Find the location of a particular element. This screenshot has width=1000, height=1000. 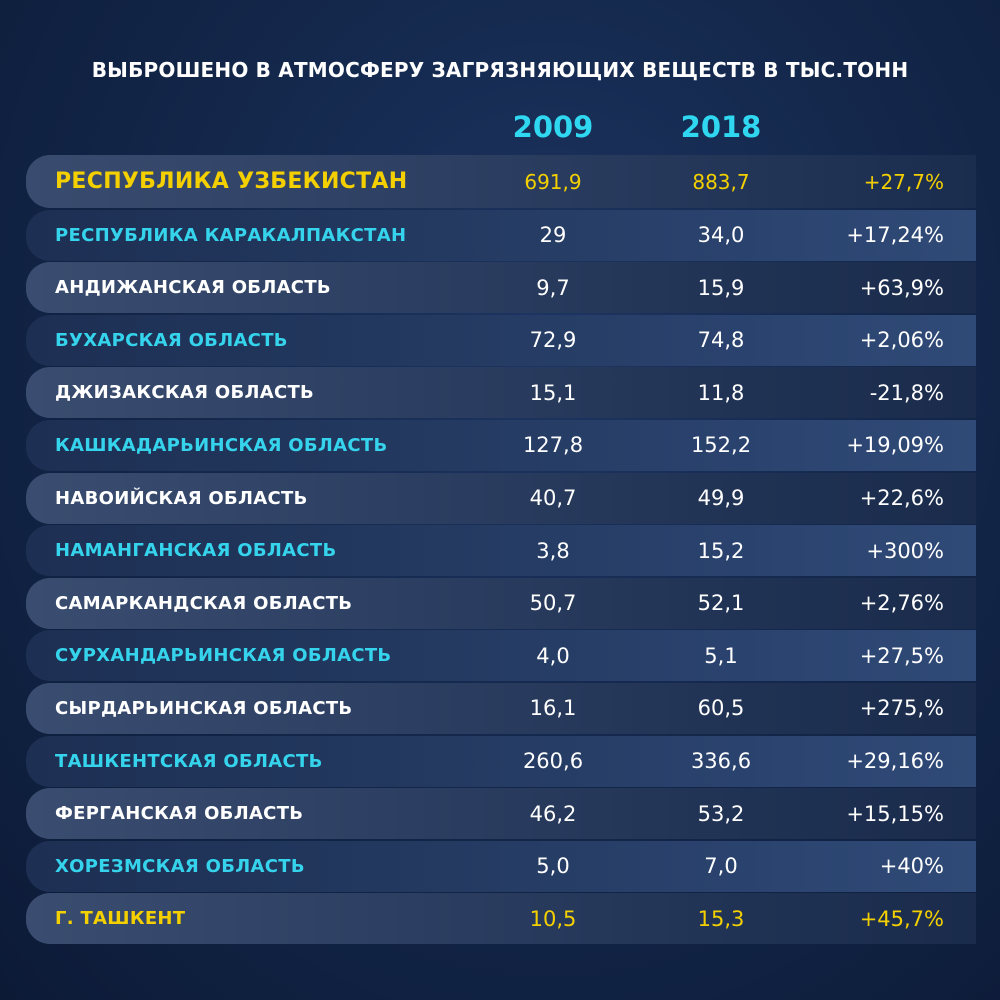

value-2009: 5,0 is located at coordinates (553, 866).